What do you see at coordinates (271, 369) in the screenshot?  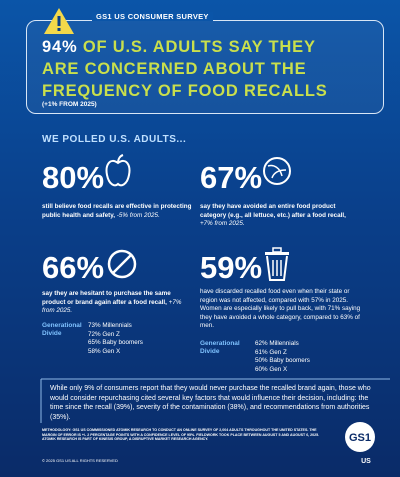 I see `divide-item: 60% Gen X` at bounding box center [271, 369].